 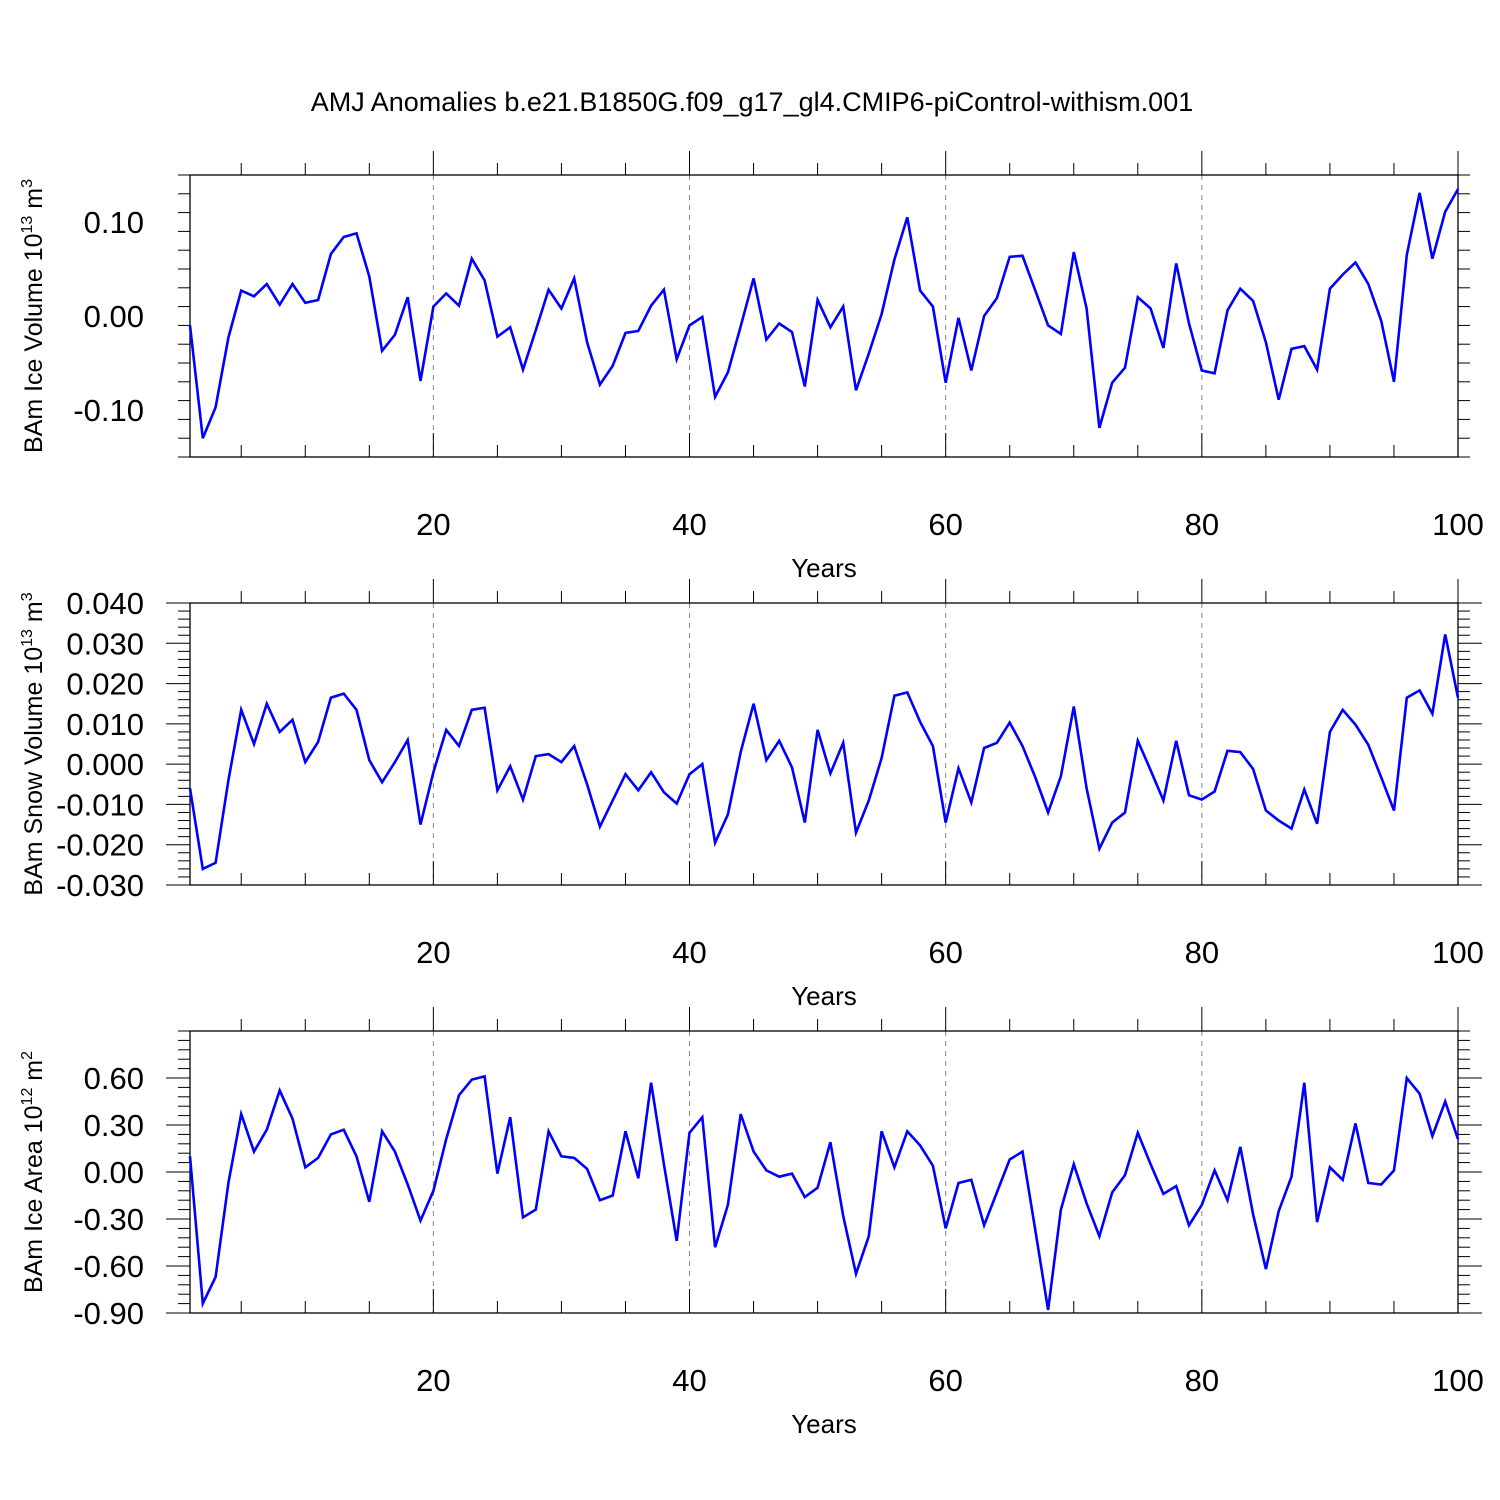 I want to click on y-axis-label: BAm Snow Volume 1013 m3, so click(x=33, y=743).